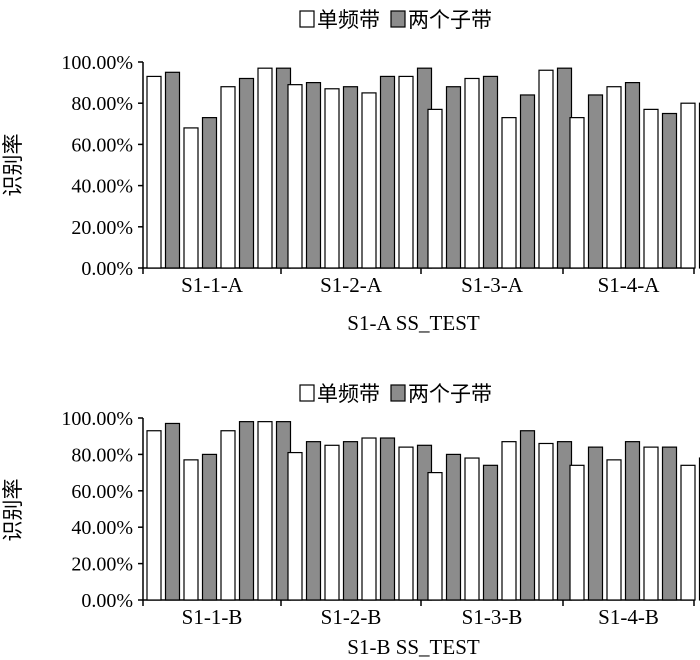 This screenshot has height=660, width=700. Describe the element at coordinates (212, 285) in the screenshot. I see `x-category-label: S1-1-A` at that location.